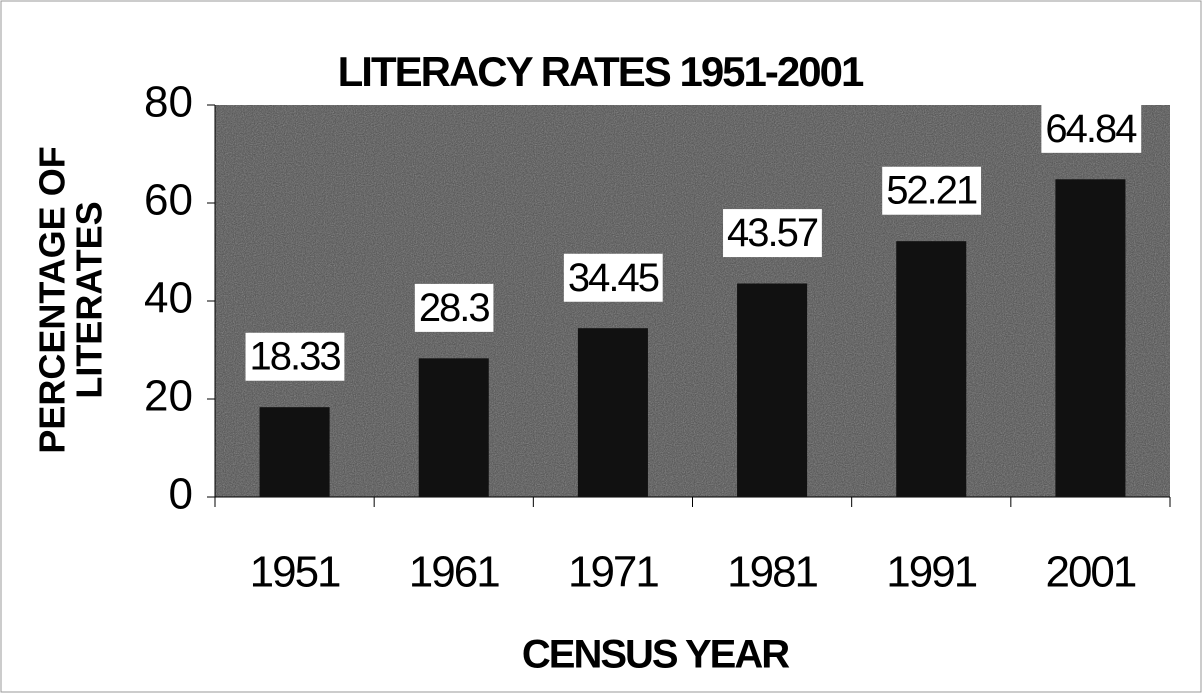 The height and width of the screenshot is (693, 1202). I want to click on data-label: 28.3, so click(454, 308).